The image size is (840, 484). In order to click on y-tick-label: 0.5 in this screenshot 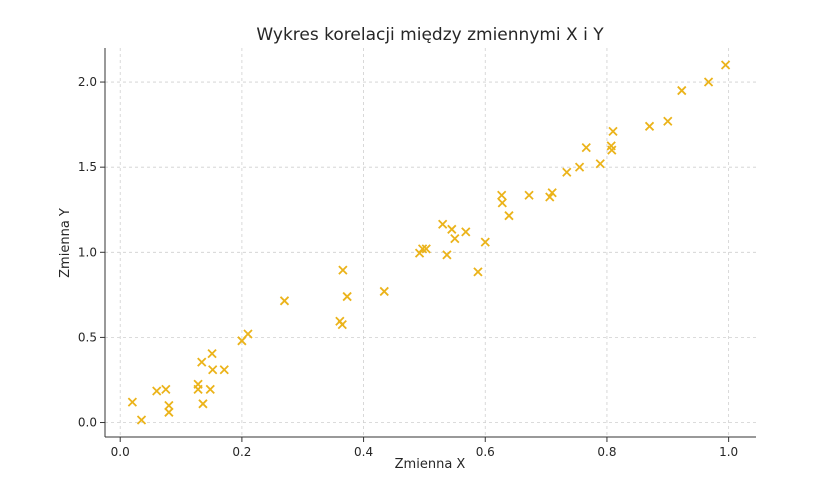, I will do `click(87, 337)`.